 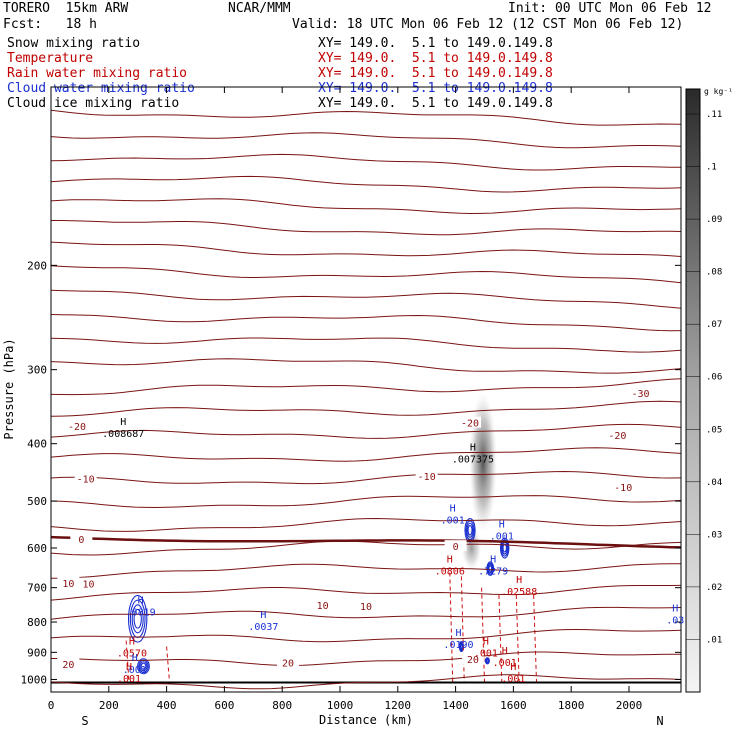 I want to click on x-tick-label: 200, so click(x=109, y=705).